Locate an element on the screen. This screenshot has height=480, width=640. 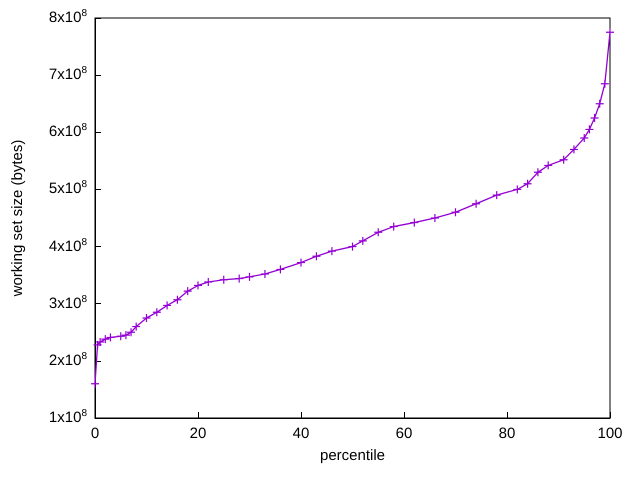
x-tick-label: 60 is located at coordinates (404, 433).